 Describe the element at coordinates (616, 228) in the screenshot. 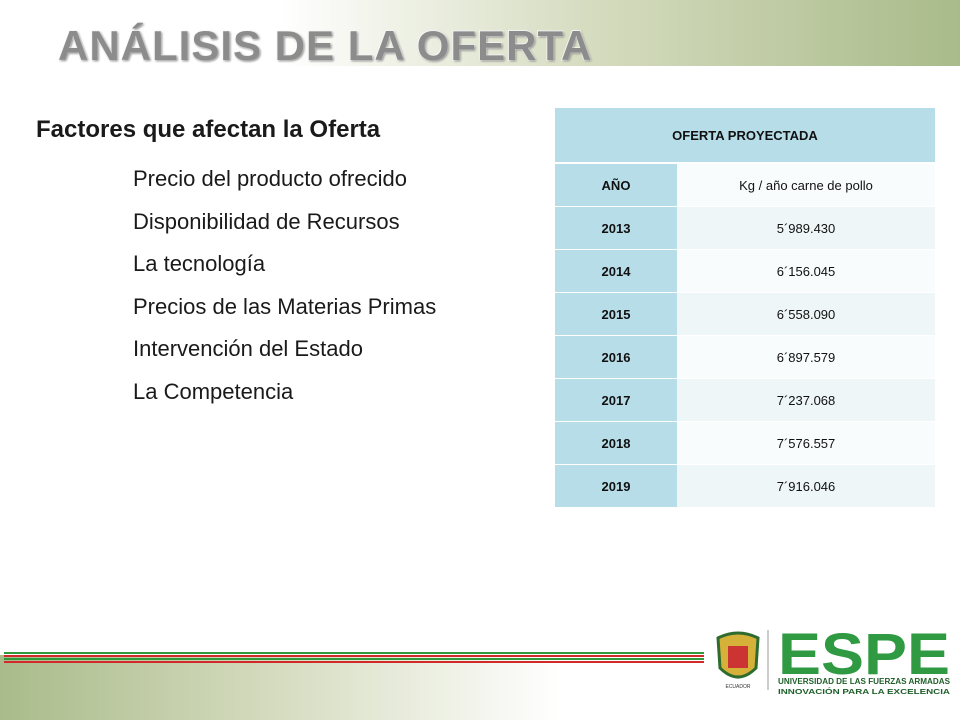

I see `year-cell: 2013` at that location.